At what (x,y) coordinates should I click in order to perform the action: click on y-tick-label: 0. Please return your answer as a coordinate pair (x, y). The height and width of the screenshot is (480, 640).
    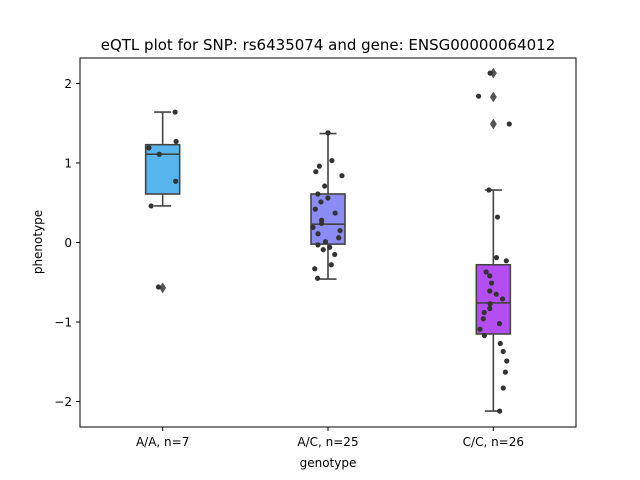
    Looking at the image, I should click on (68, 243).